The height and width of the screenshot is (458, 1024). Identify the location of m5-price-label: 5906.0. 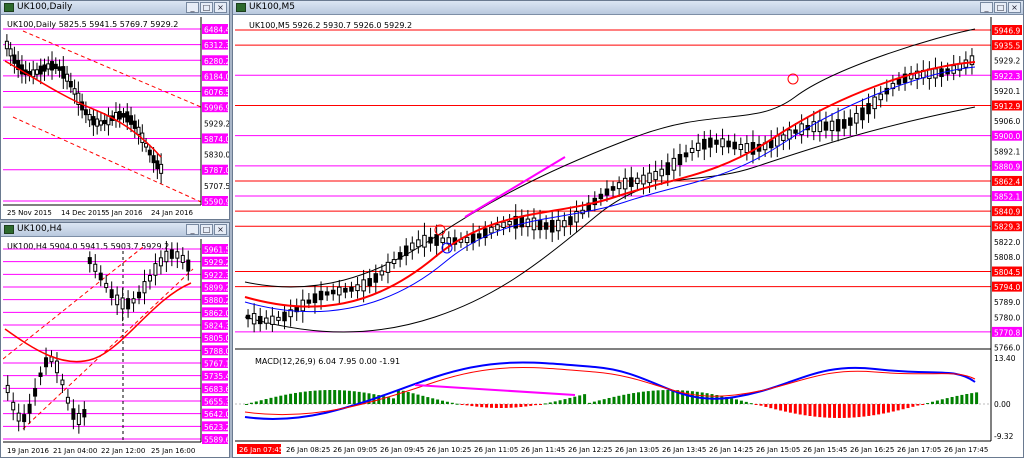
(1007, 121).